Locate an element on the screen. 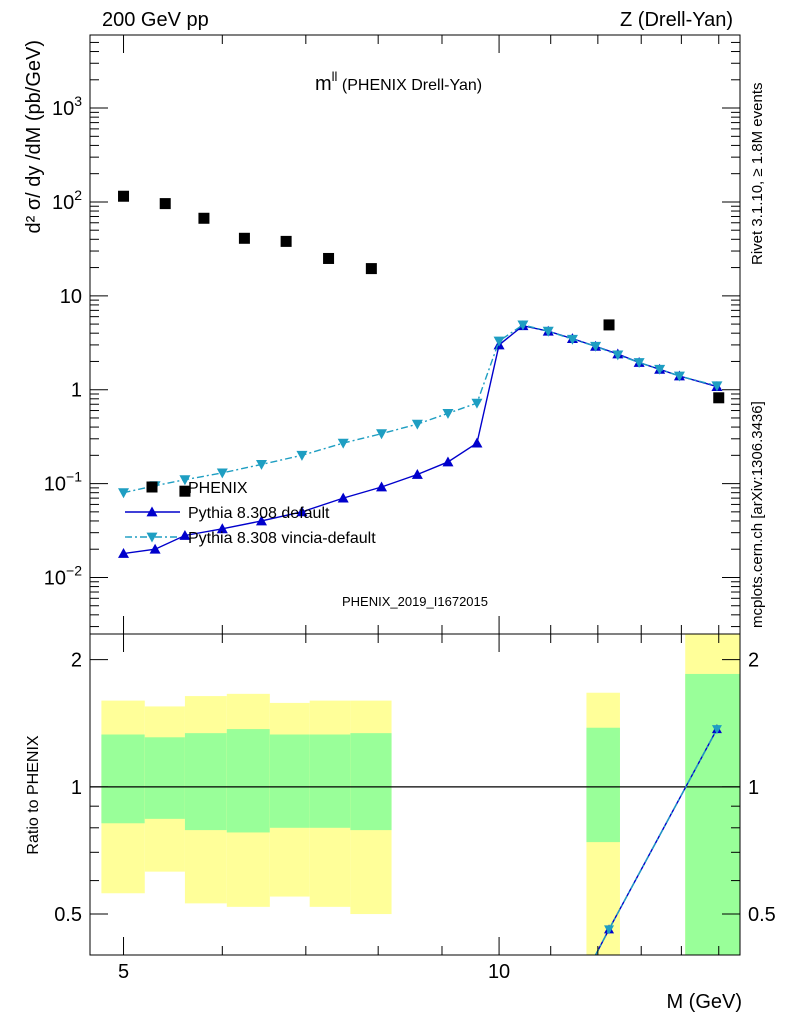 The width and height of the screenshot is (786, 1024). legend-label: Pythia 8.308 default is located at coordinates (259, 513).